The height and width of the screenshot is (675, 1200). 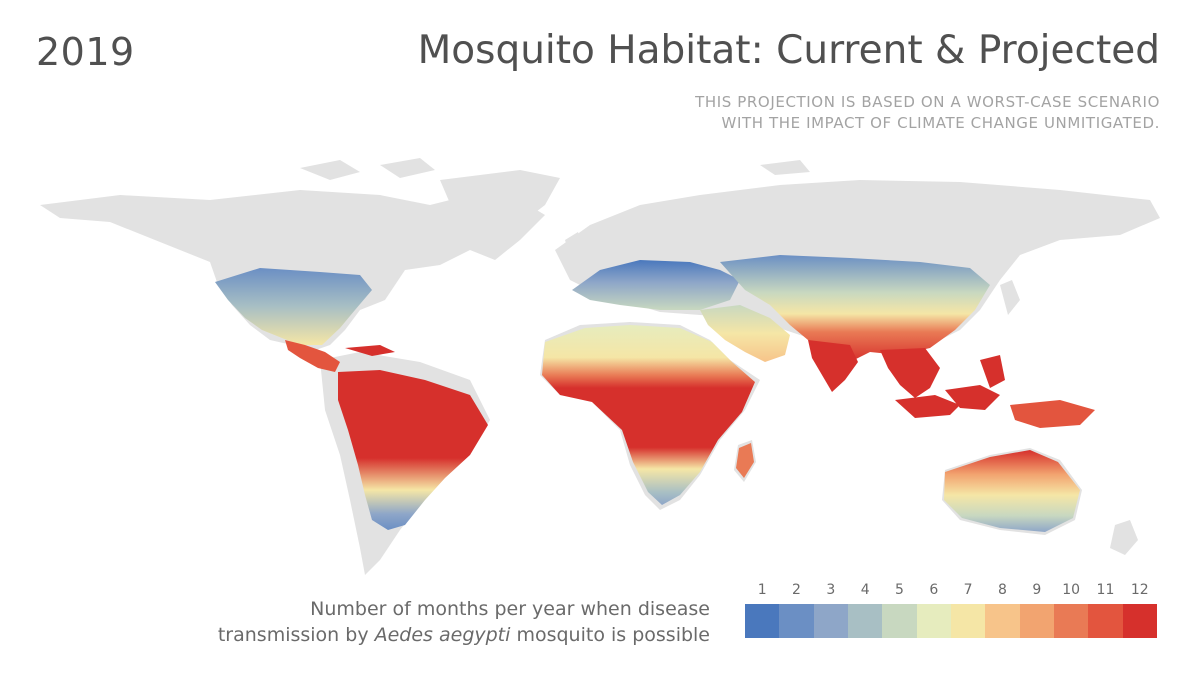 I want to click on color-legend: 1 2 3 4 5 6 7 8 9 10 11 12, so click(x=951, y=610).